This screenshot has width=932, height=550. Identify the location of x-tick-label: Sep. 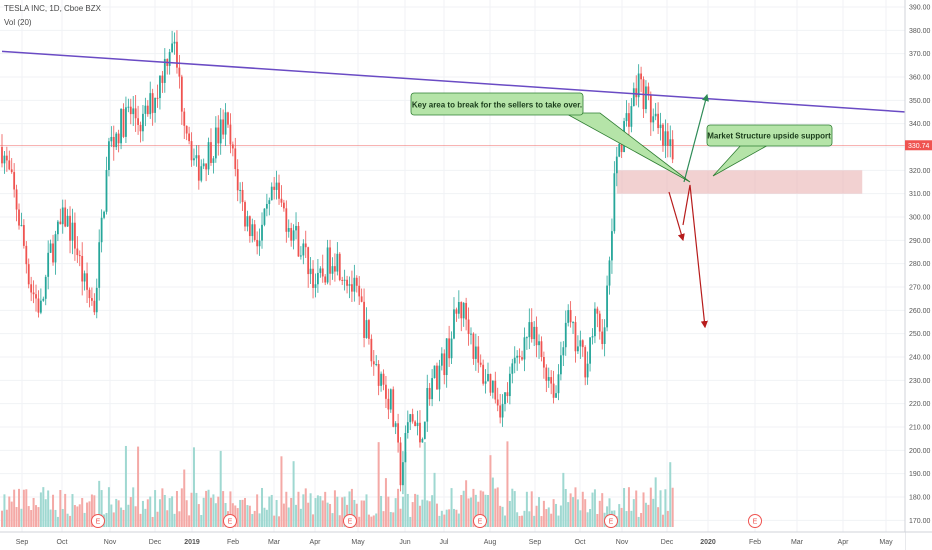
(22, 542).